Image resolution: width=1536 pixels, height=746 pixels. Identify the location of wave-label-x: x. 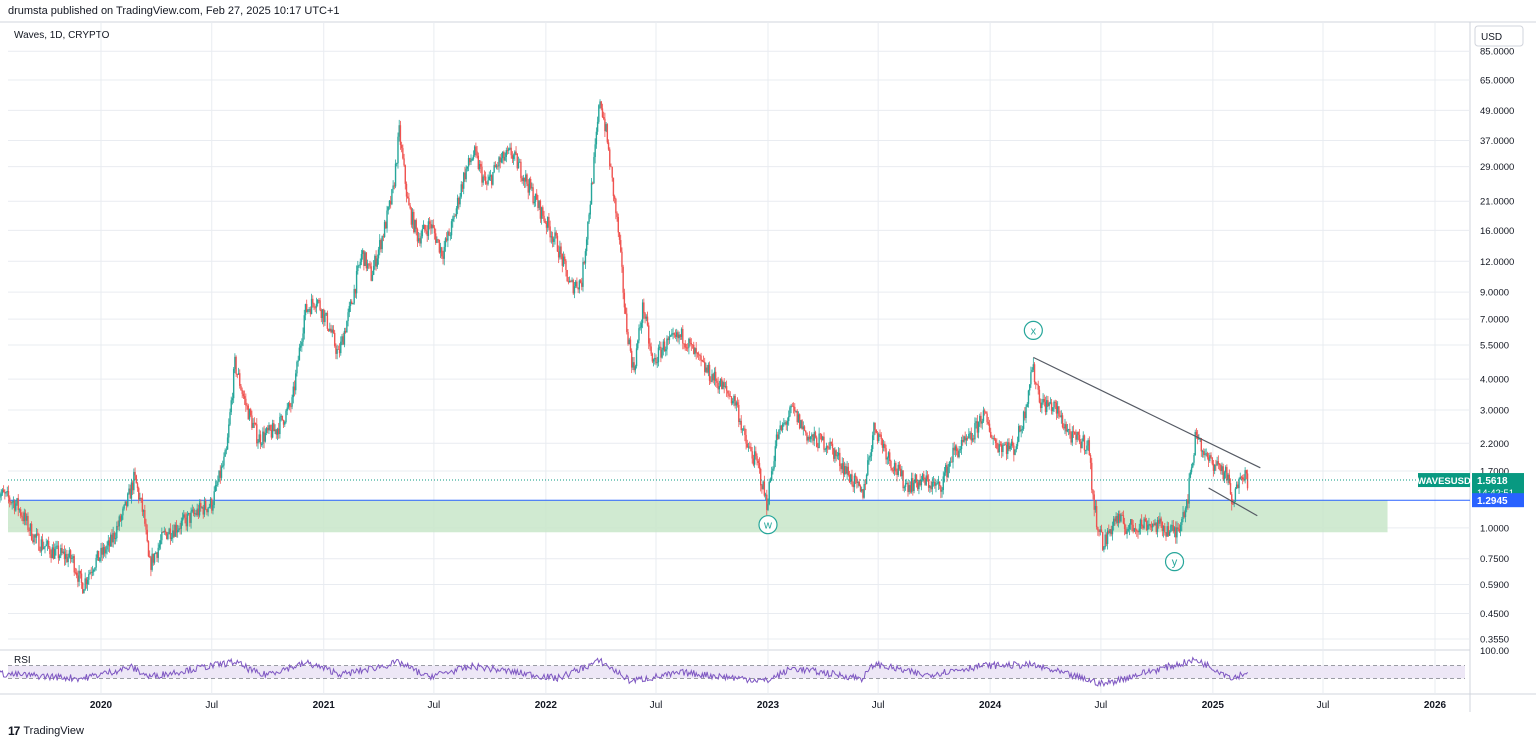
(1034, 331).